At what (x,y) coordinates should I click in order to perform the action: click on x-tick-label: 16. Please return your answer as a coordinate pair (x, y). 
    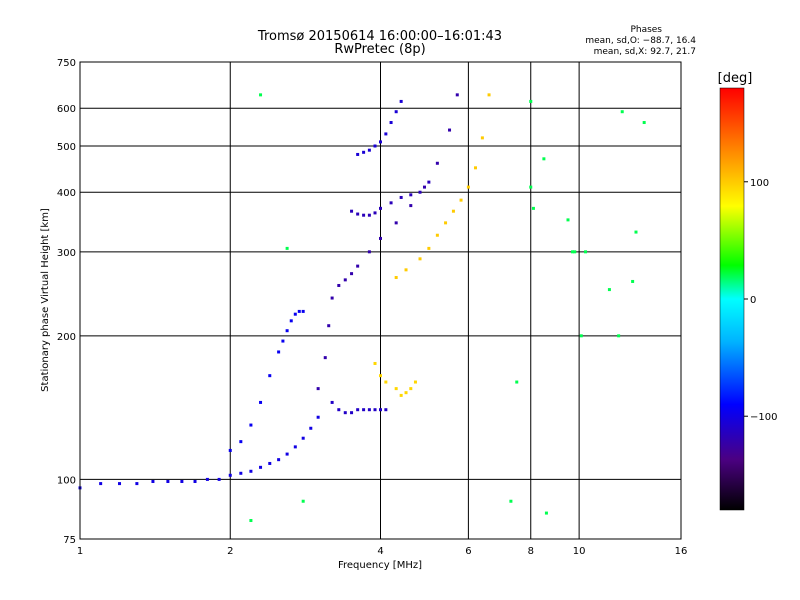
    Looking at the image, I should click on (681, 551).